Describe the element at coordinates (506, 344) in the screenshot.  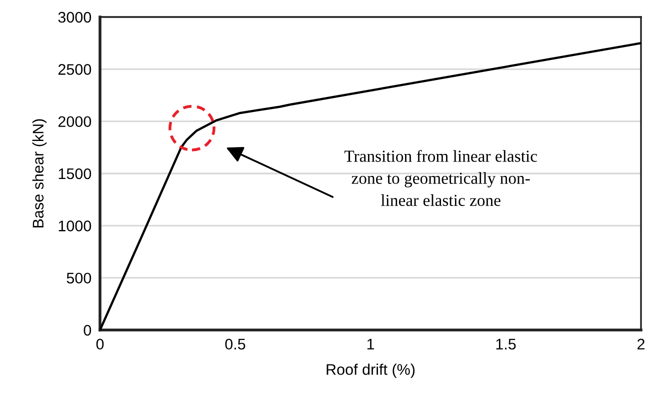
I see `x-tick-label: 1.5` at that location.